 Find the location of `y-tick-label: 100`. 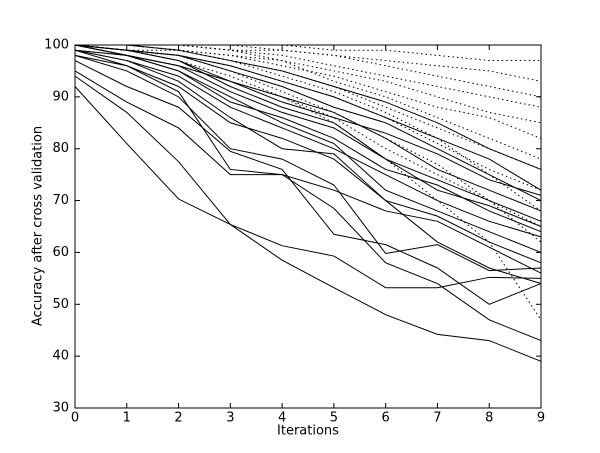

y-tick-label: 100 is located at coordinates (56, 45).